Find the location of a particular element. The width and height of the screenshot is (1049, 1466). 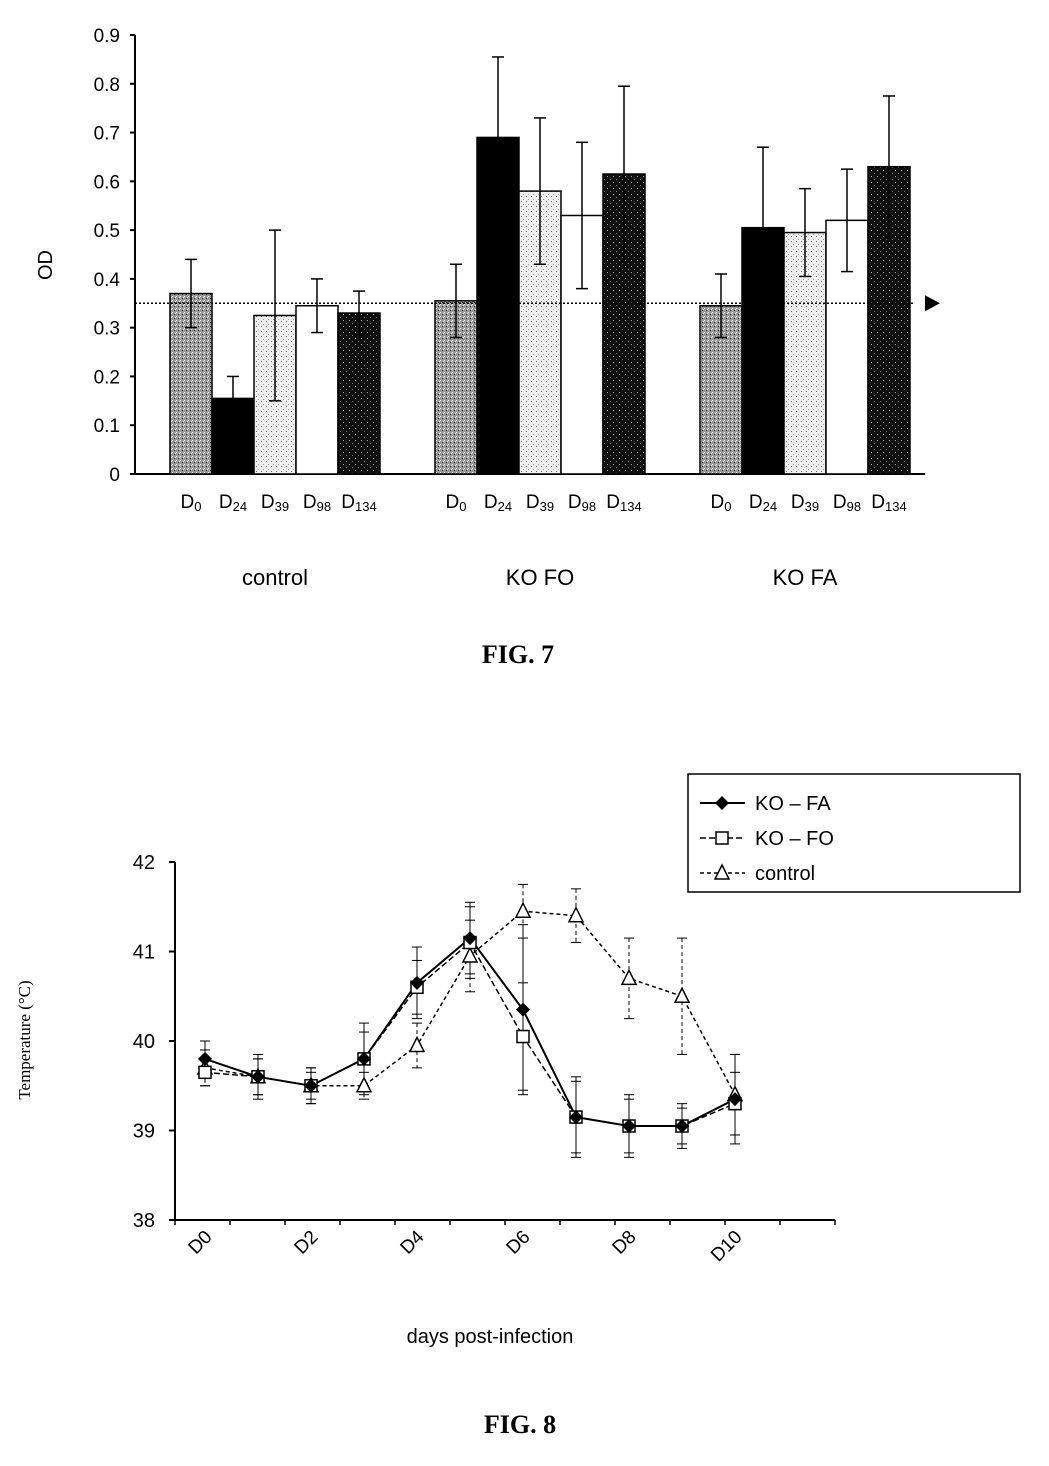

fig8-caption: FIG. 8 is located at coordinates (520, 1424).